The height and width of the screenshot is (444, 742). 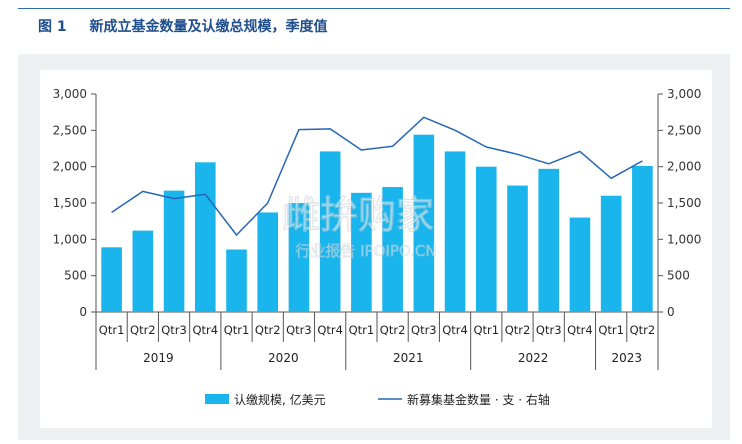 I want to click on year-label: 2023, so click(x=627, y=358).